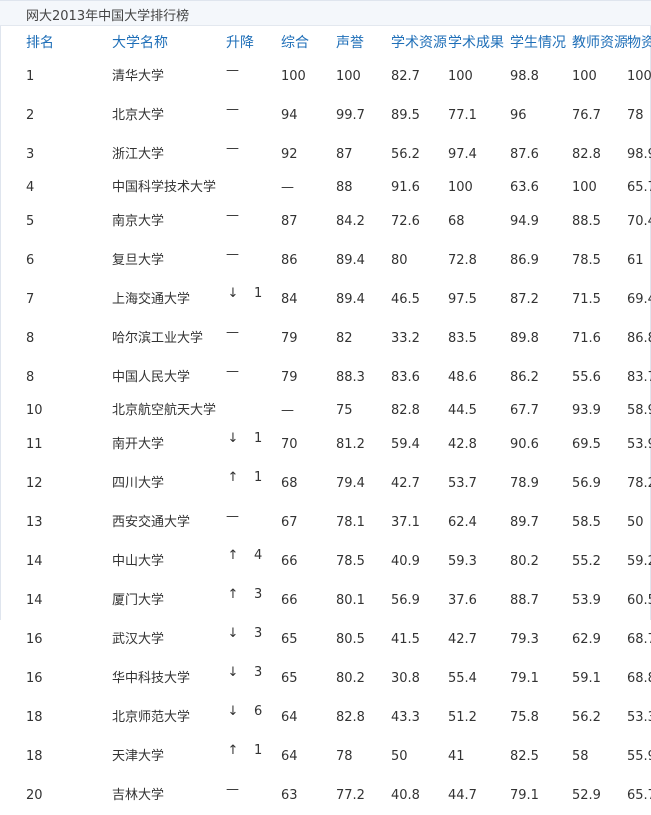 The width and height of the screenshot is (651, 815). I want to click on material-resources-cell: 70.4, so click(639, 221).